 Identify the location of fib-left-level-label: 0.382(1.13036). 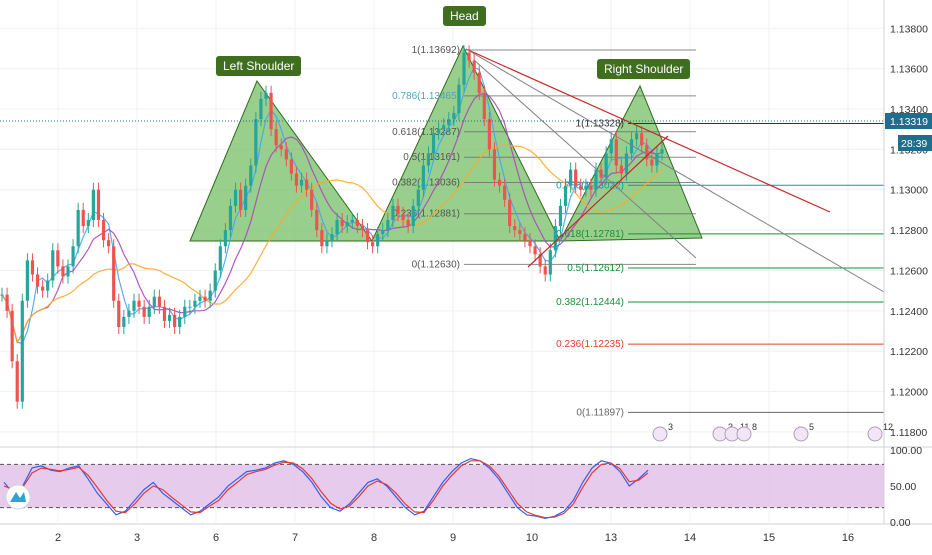
(426, 182).